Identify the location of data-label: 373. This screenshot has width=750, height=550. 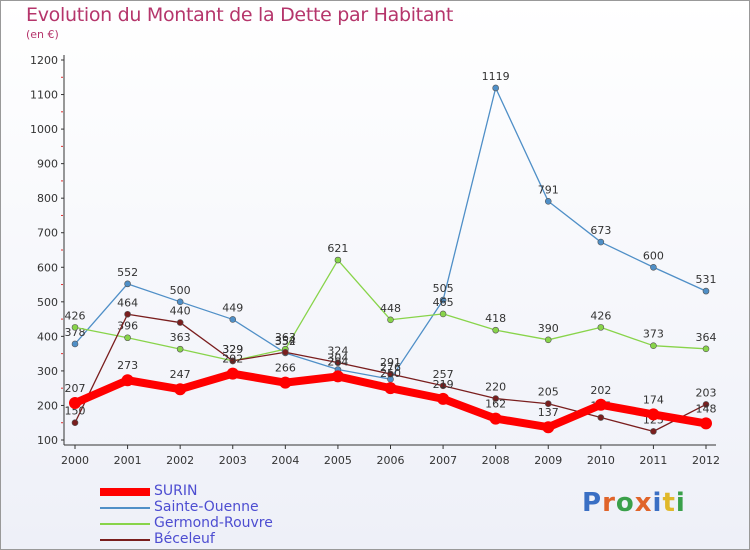
(653, 334).